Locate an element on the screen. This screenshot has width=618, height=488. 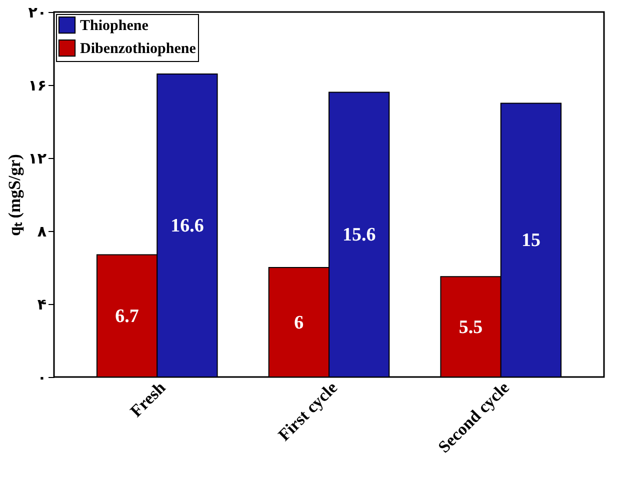
y-tick-label: ۴ is located at coordinates (41, 305).